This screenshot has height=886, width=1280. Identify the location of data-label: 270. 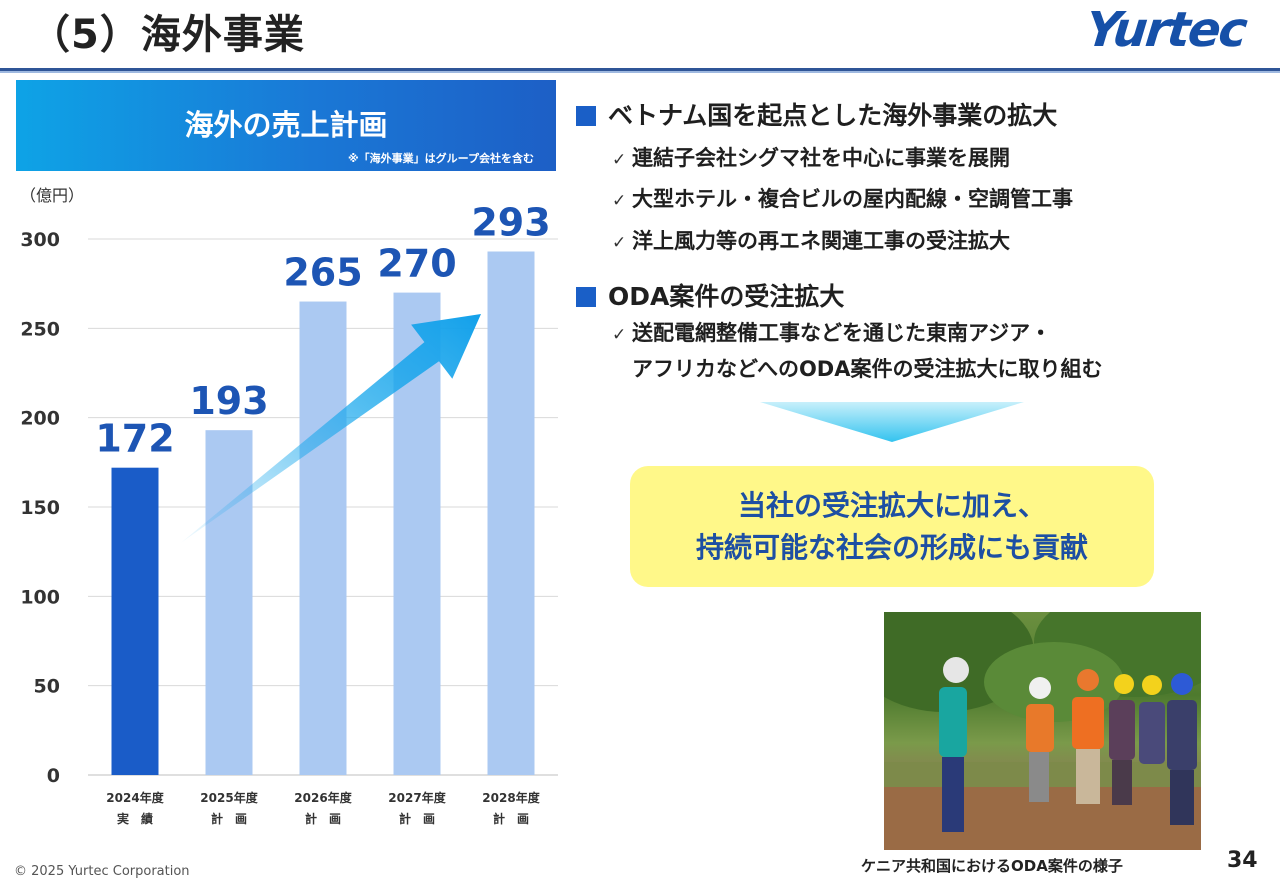
(416, 264).